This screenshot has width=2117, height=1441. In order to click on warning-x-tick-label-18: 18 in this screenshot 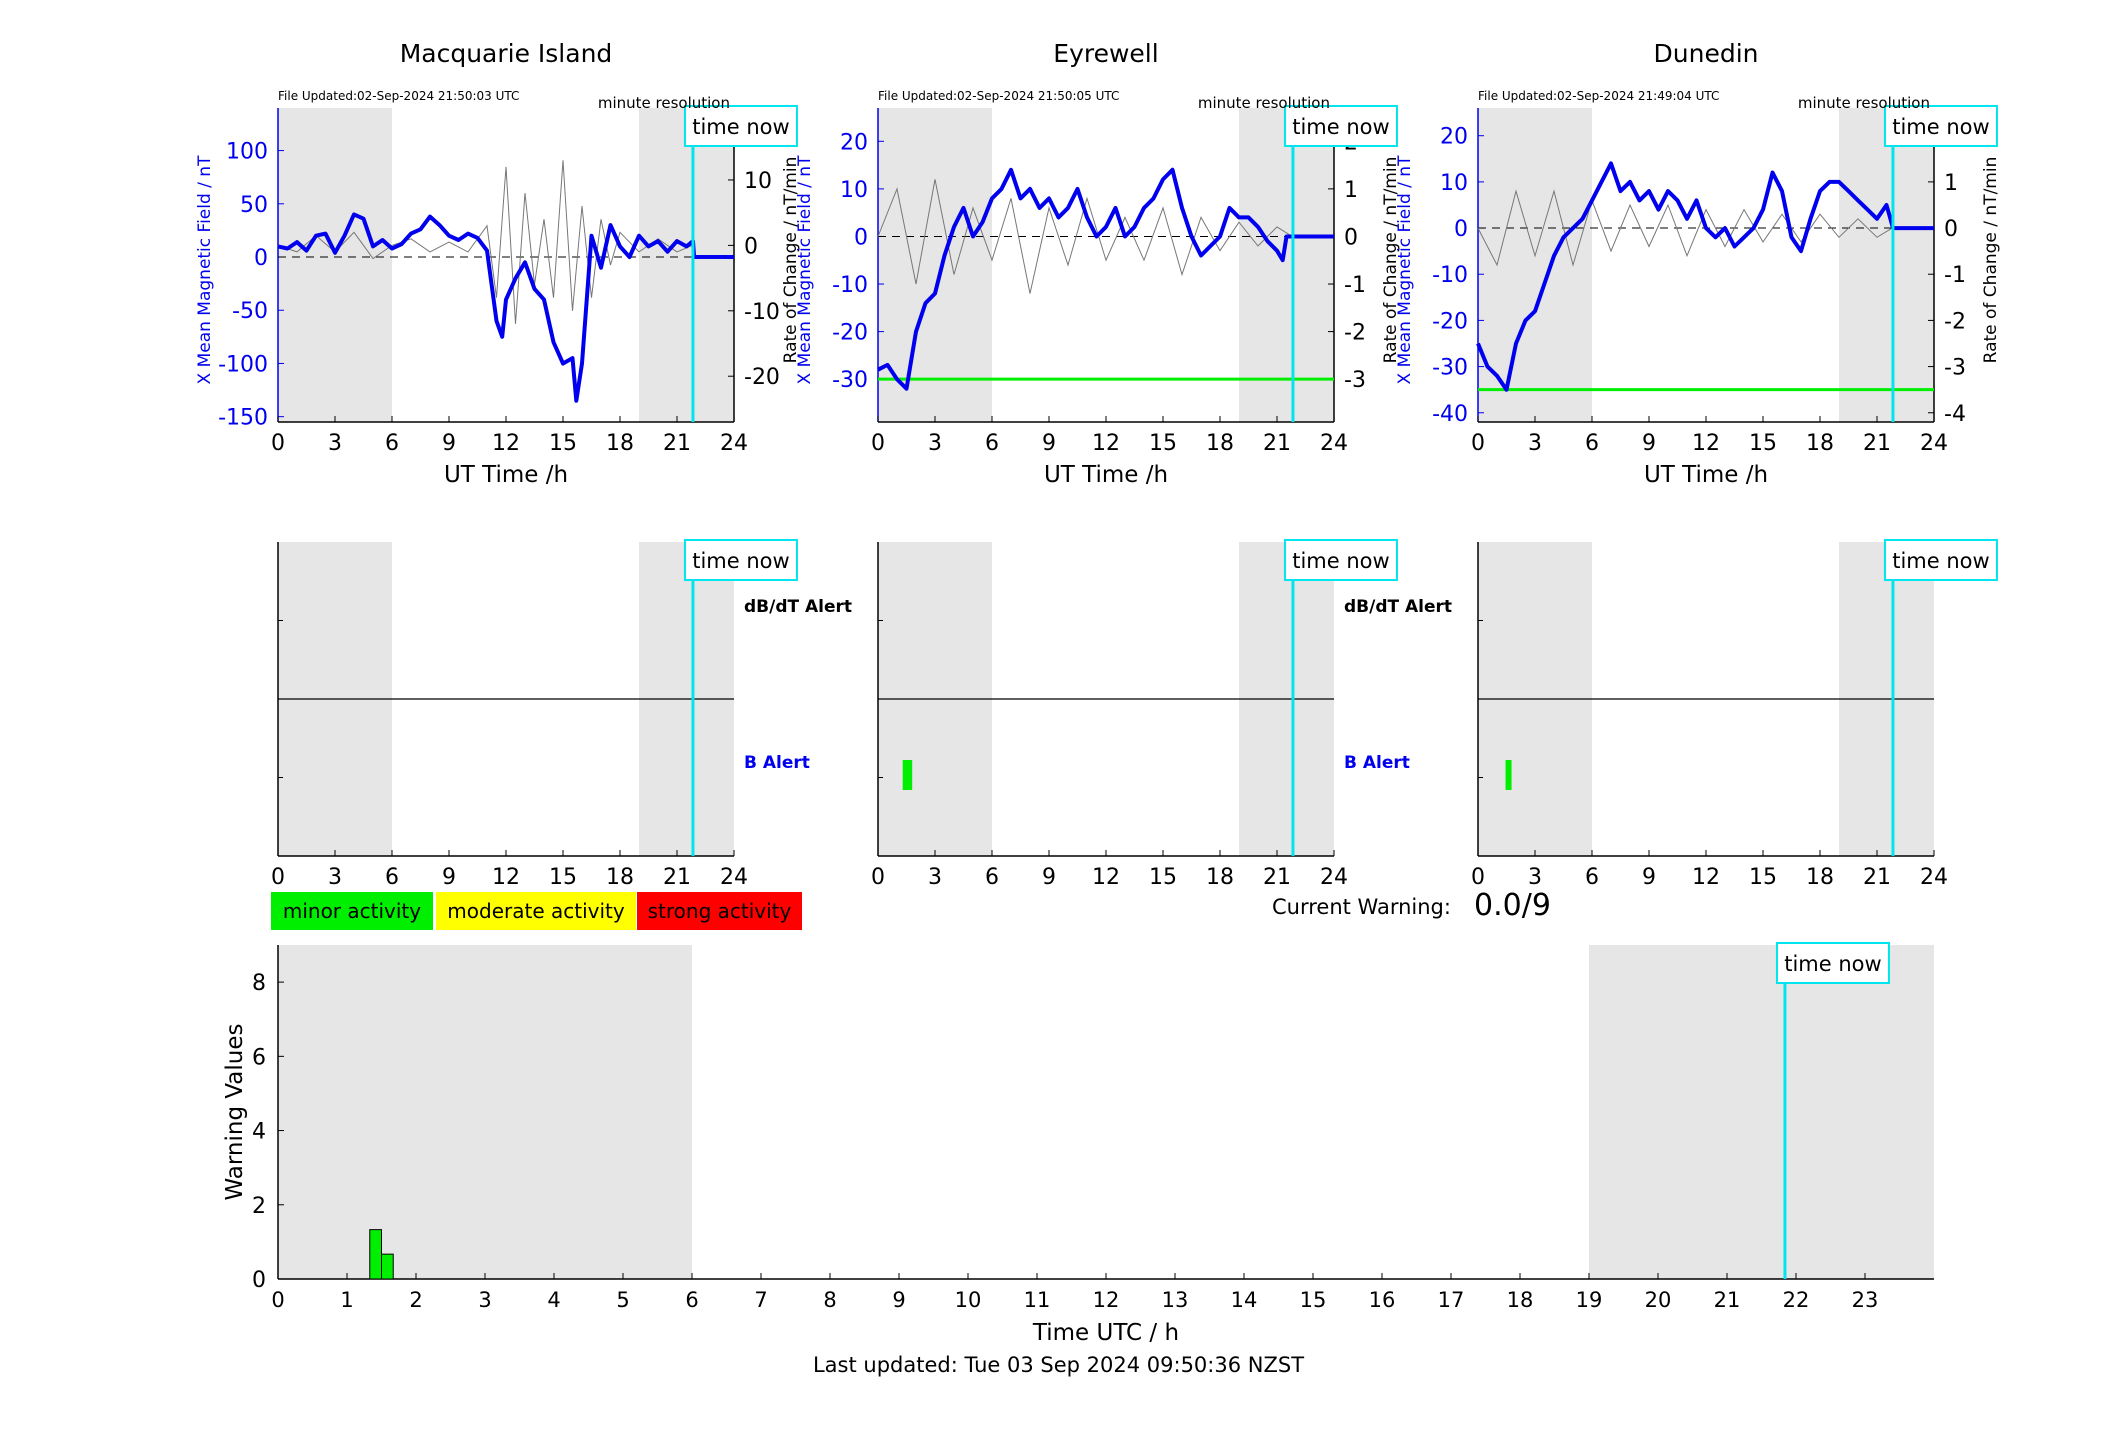, I will do `click(1520, 1300)`.